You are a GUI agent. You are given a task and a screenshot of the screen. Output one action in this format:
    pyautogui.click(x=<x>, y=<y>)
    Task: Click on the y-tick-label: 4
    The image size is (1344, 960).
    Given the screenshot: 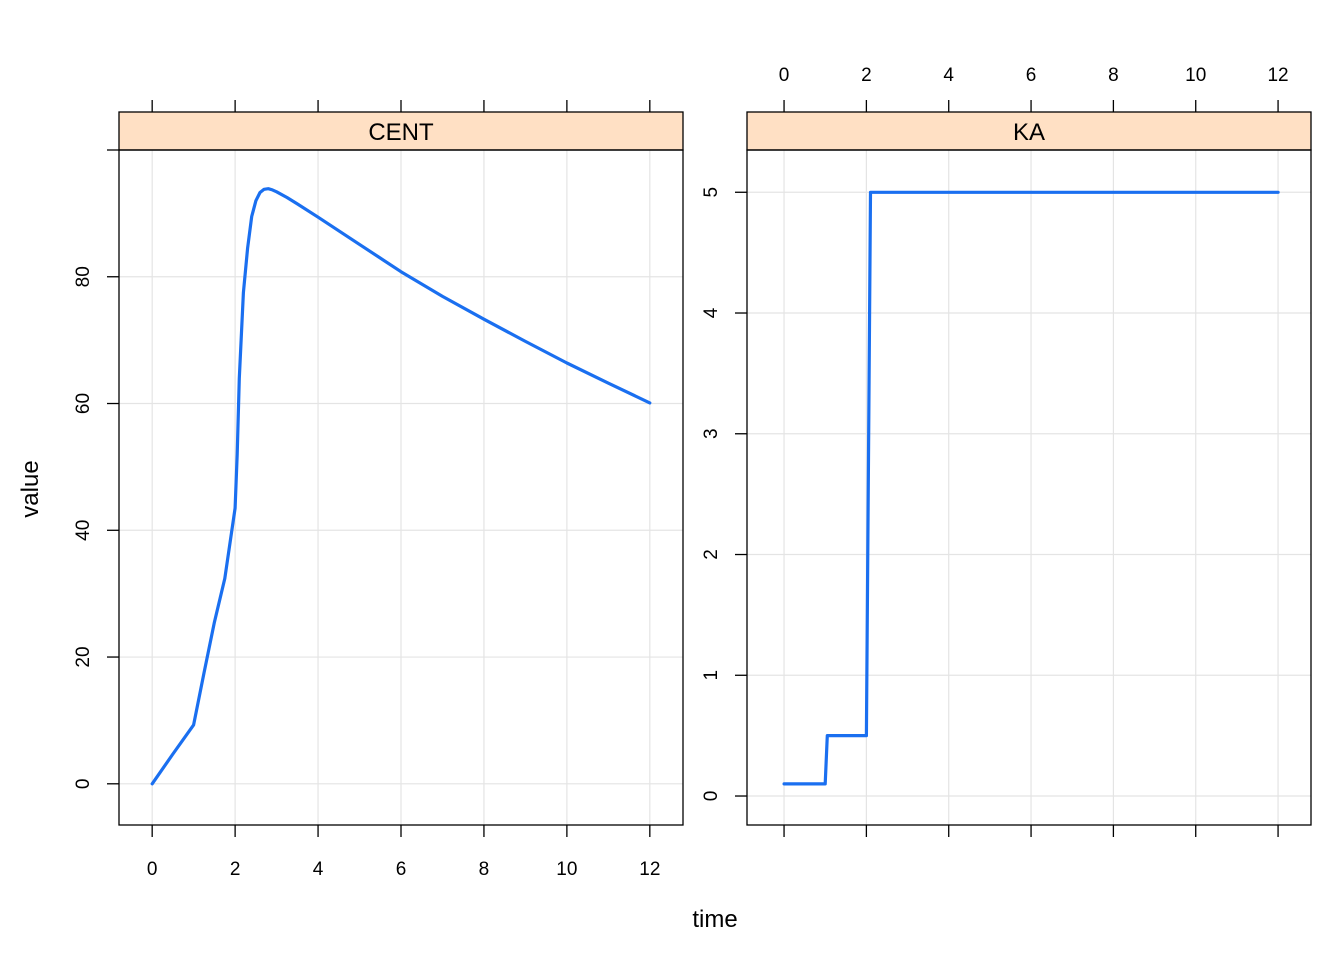 What is the action you would take?
    pyautogui.click(x=711, y=312)
    